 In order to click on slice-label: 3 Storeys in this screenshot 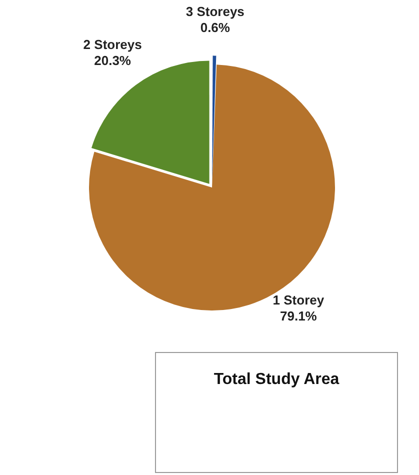, I will do `click(215, 12)`.